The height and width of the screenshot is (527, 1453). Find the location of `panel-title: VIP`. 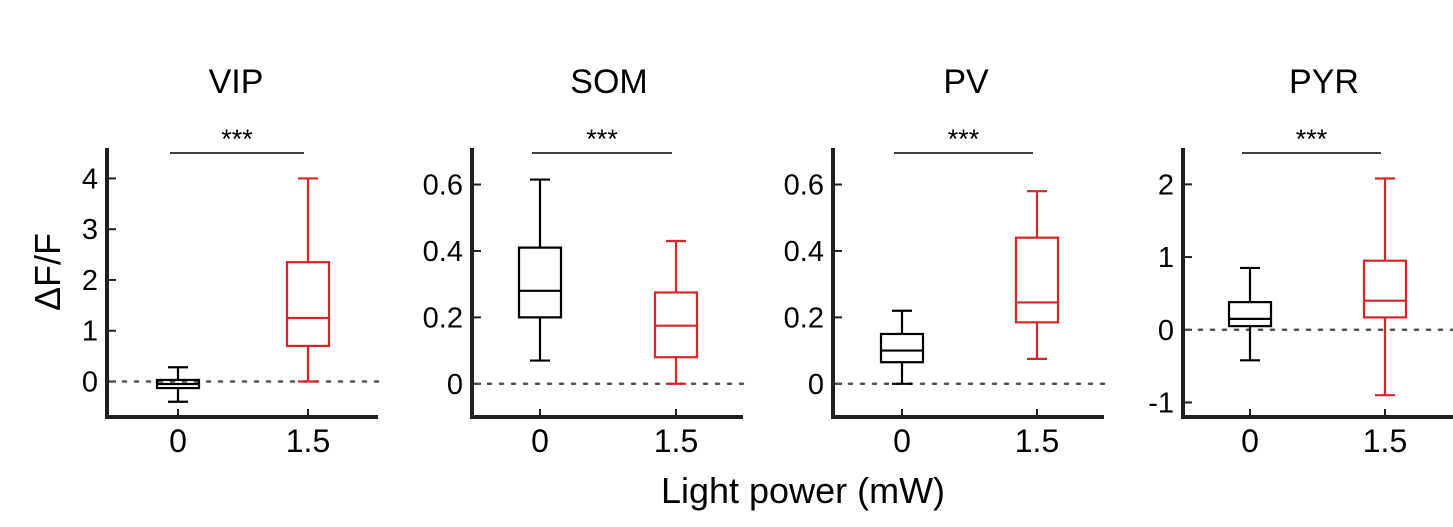

panel-title: VIP is located at coordinates (236, 82).